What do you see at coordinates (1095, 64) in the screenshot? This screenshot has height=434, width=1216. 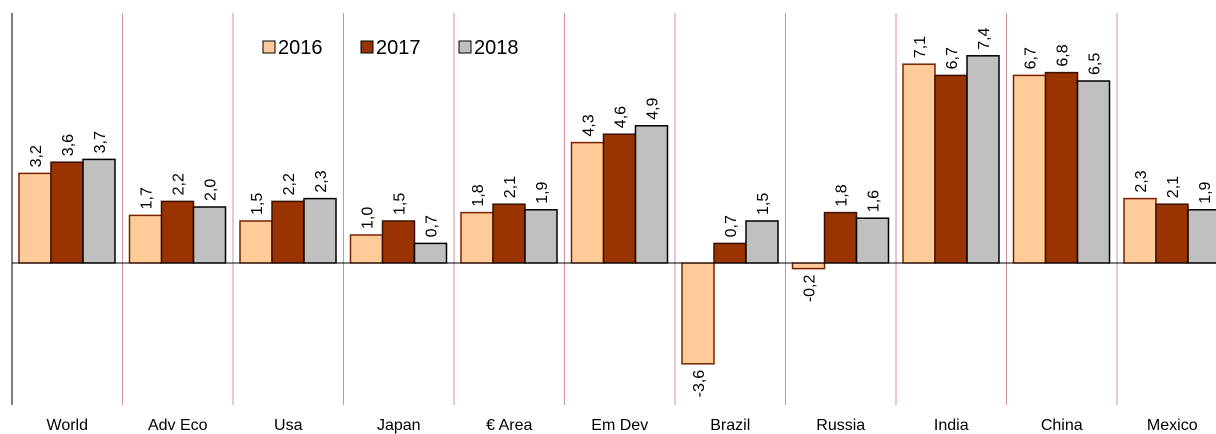 I see `value-label: 6,5` at bounding box center [1095, 64].